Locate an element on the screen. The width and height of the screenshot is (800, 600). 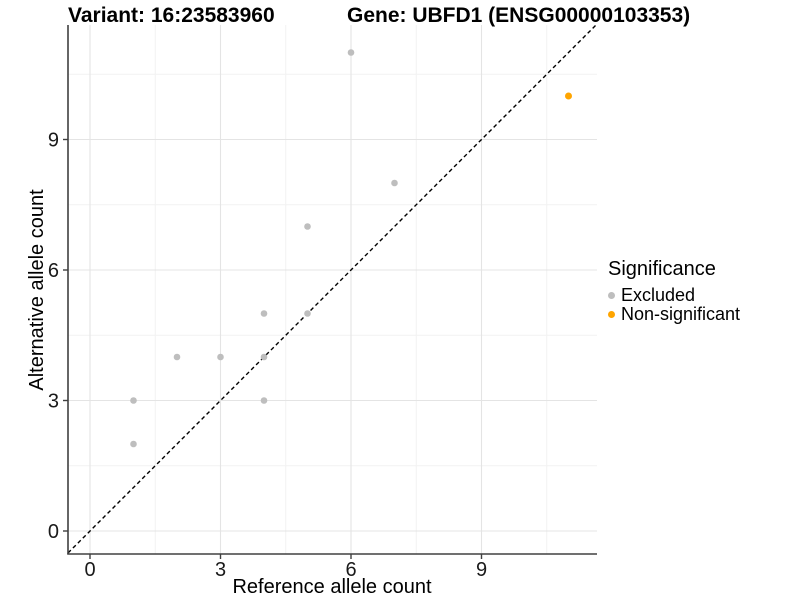
legend-item-non-significant: Non-significant is located at coordinates (674, 314).